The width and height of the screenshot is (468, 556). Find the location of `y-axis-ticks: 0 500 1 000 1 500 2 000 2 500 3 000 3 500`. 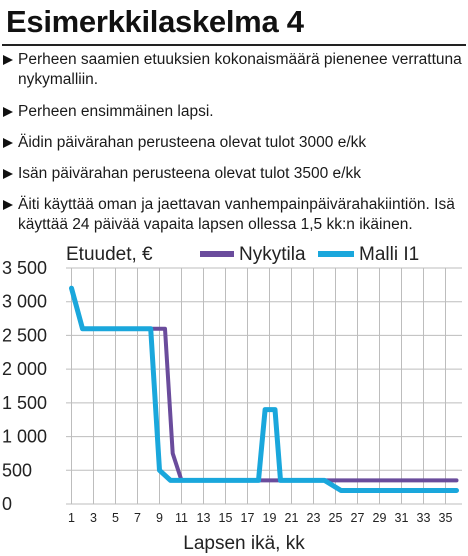

y-axis-ticks: 0 500 1 000 1 500 2 000 2 500 3 000 3 500 is located at coordinates (24, 386).